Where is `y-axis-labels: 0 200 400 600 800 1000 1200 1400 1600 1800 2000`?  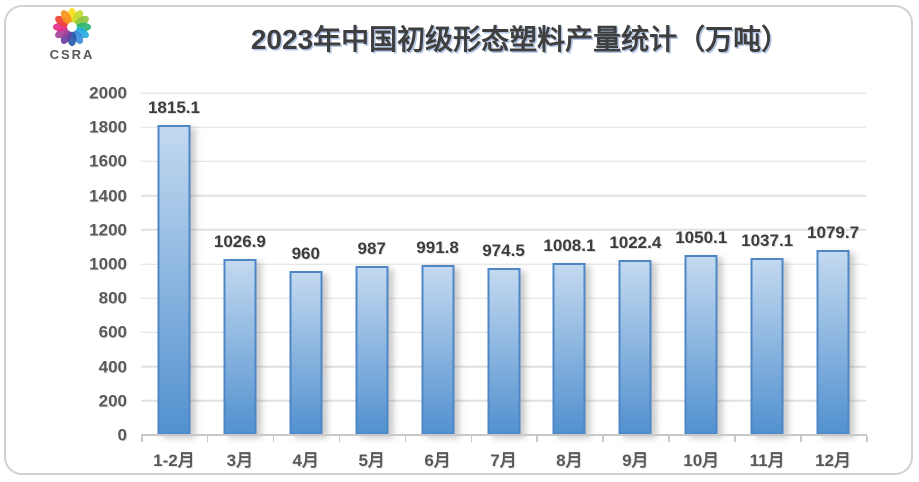
y-axis-labels: 0 200 400 600 800 1000 1200 1400 1600 1800 2000 is located at coordinates (63, 264).